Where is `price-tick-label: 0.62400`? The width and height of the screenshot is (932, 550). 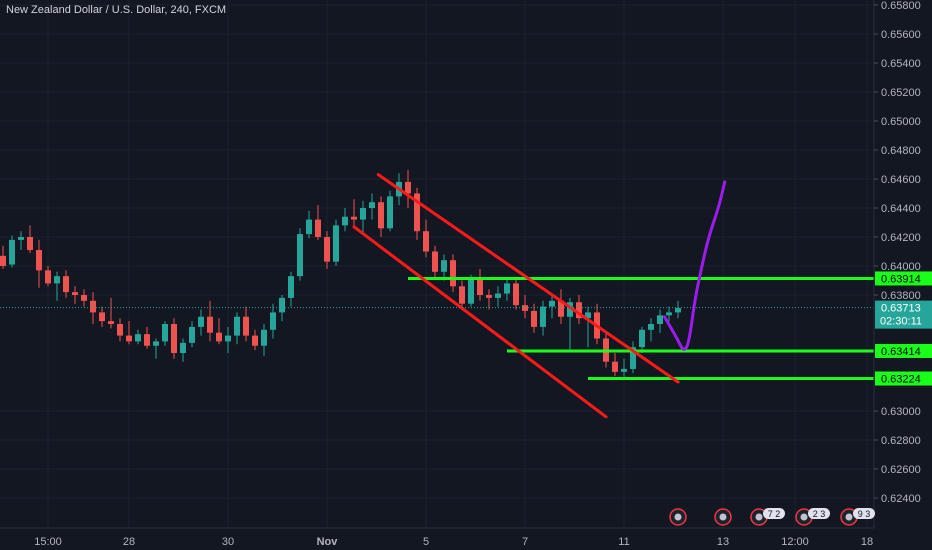
price-tick-label: 0.62400 is located at coordinates (901, 499).